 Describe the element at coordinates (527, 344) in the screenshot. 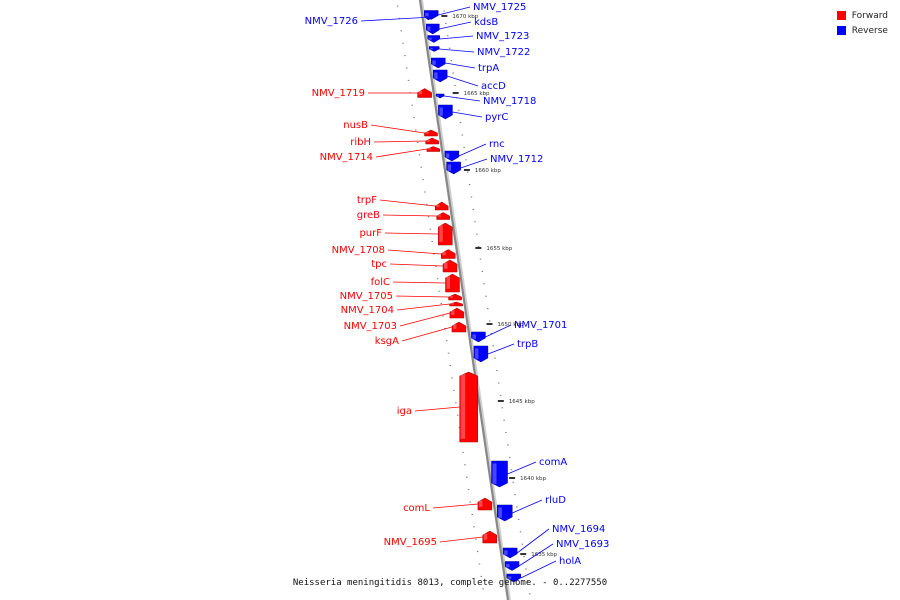

I see `gene-label-trpb: trpB` at that location.